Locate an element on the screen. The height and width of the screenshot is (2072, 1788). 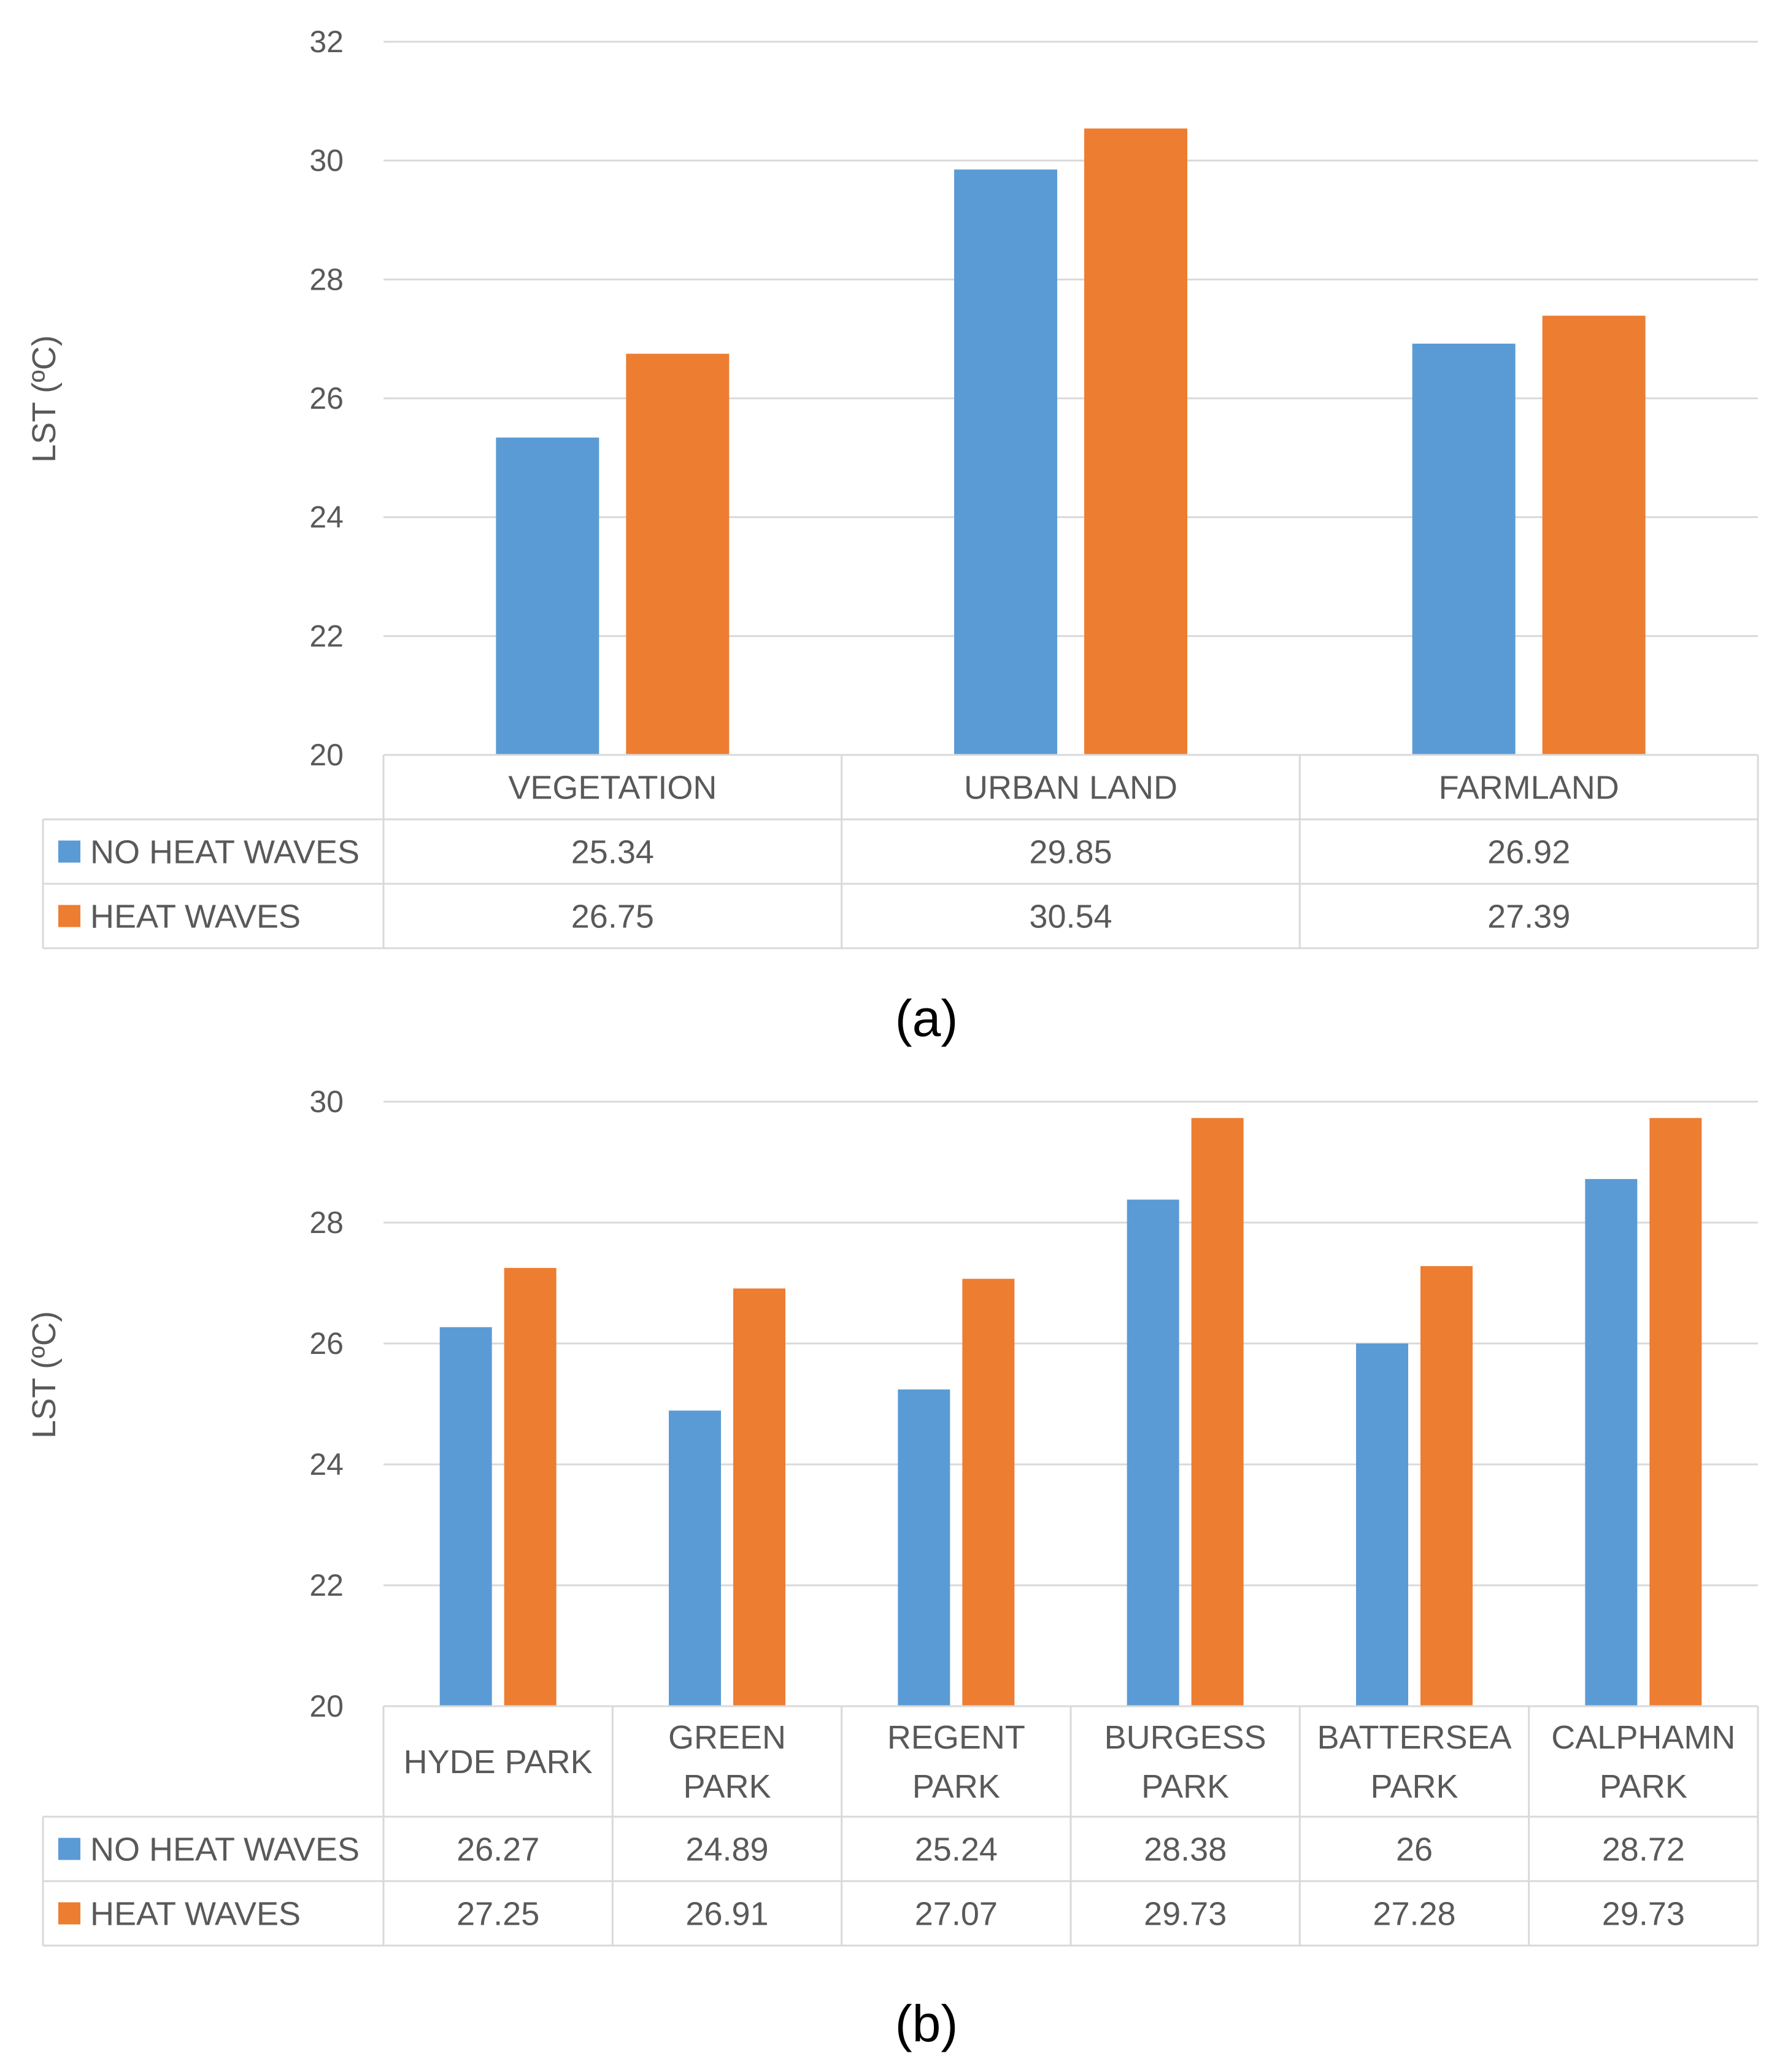
chart-a-data-label: 26.75 is located at coordinates (612, 917).